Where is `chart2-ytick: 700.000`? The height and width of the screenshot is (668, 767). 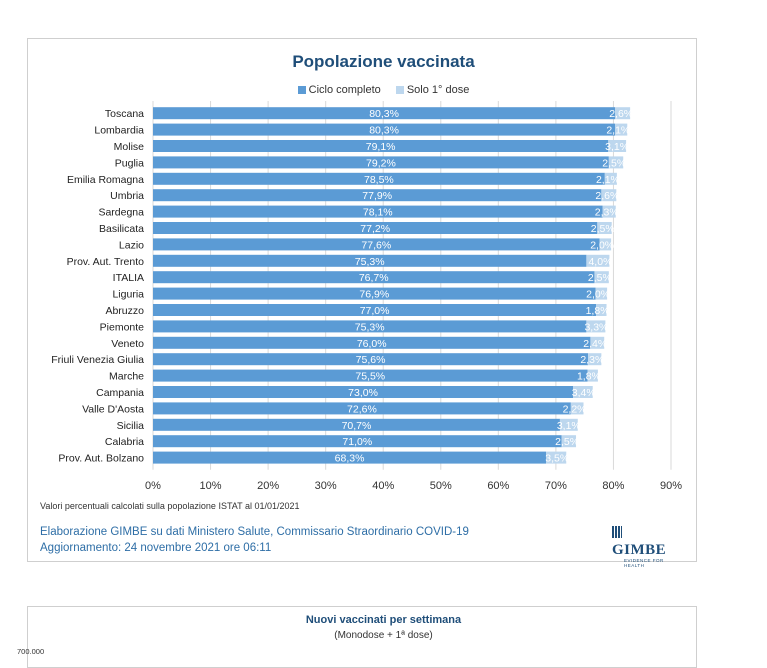 chart2-ytick: 700.000 is located at coordinates (31, 651).